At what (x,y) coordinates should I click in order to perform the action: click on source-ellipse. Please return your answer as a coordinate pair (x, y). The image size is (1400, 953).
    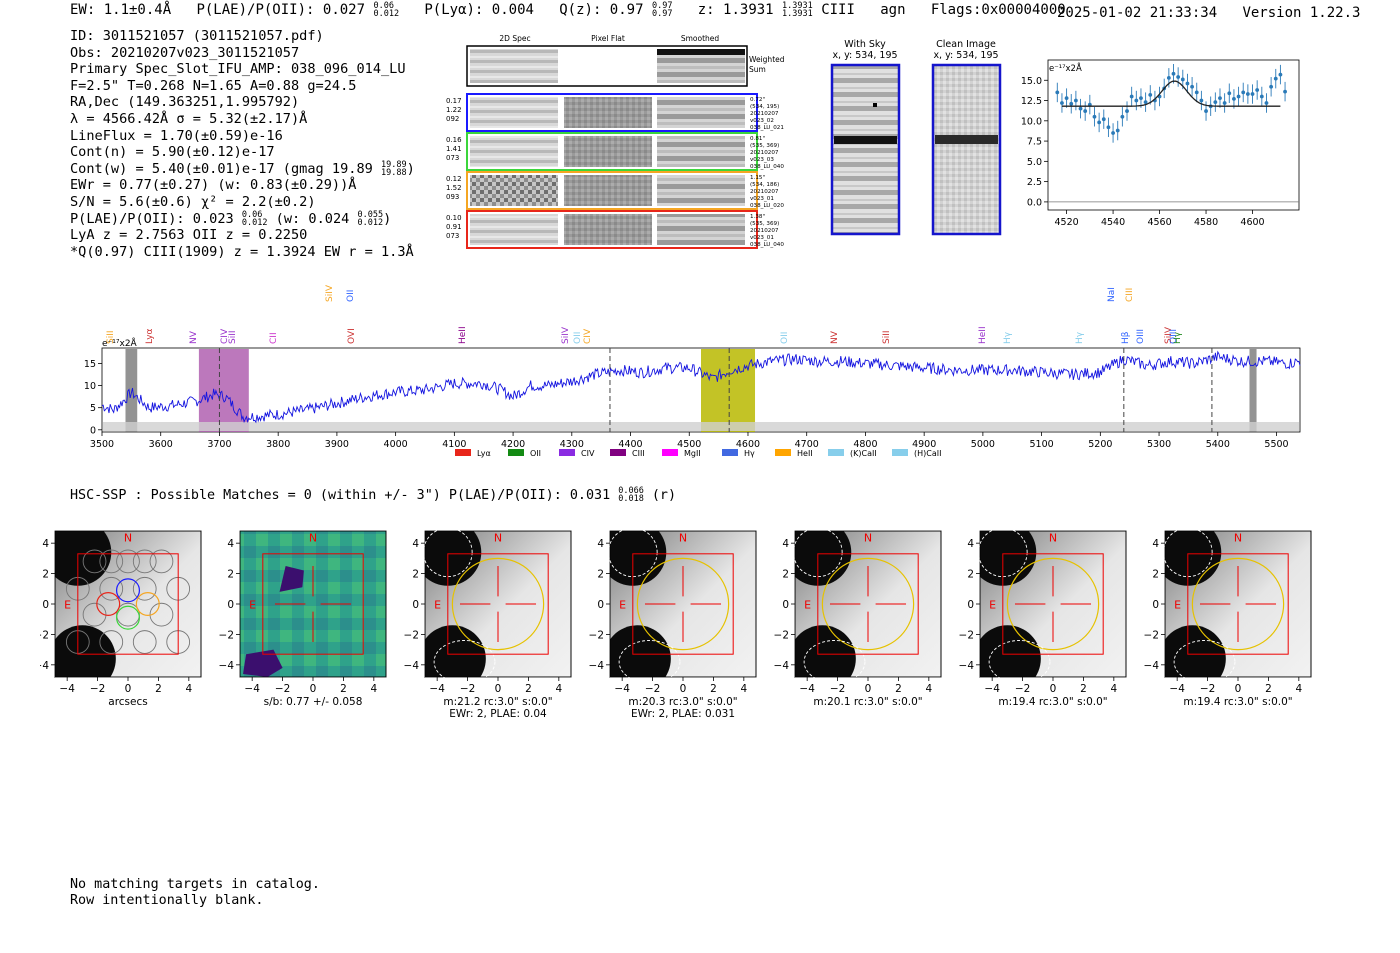
    Looking at the image, I should click on (464, 662).